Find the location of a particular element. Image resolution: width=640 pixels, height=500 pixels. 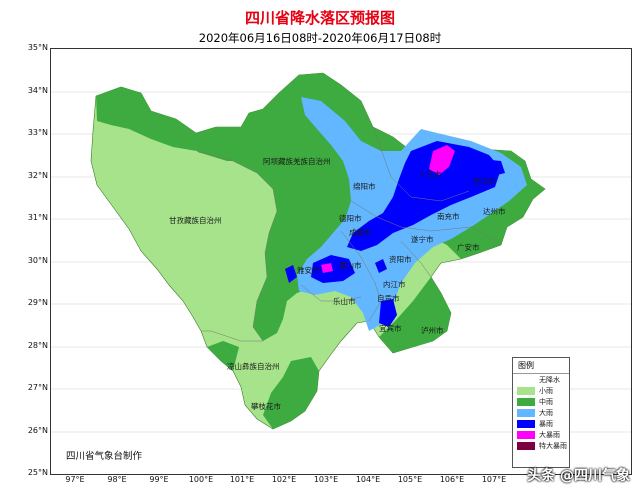

lon-label: 101°E is located at coordinates (242, 479).